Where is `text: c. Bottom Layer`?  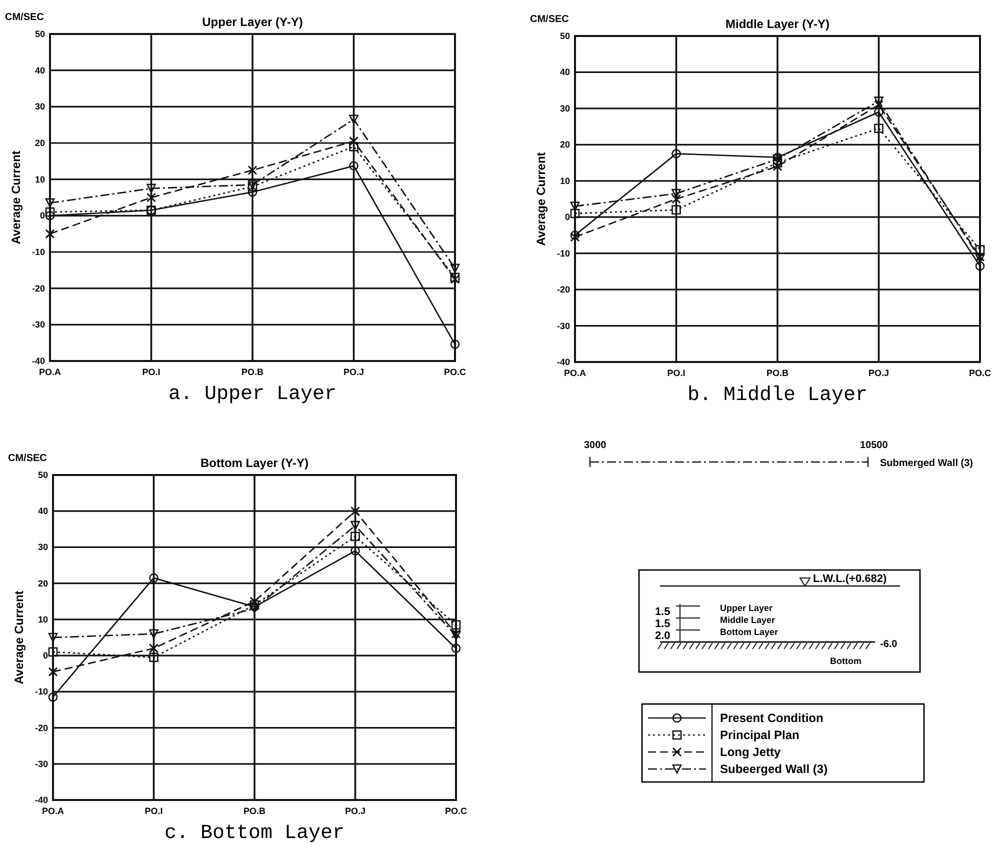 text: c. Bottom Layer is located at coordinates (254, 833).